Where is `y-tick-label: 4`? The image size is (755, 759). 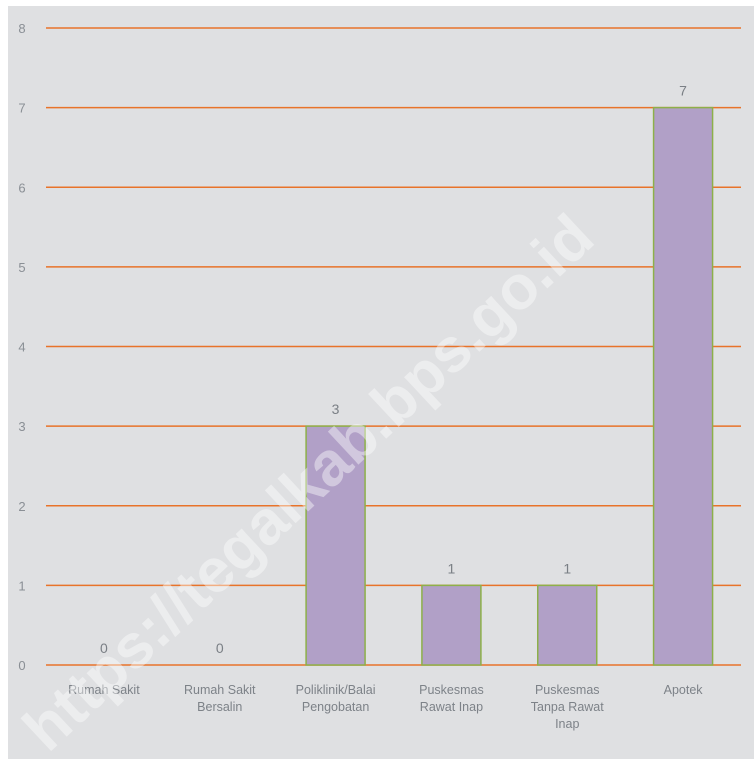 y-tick-label: 4 is located at coordinates (21, 347).